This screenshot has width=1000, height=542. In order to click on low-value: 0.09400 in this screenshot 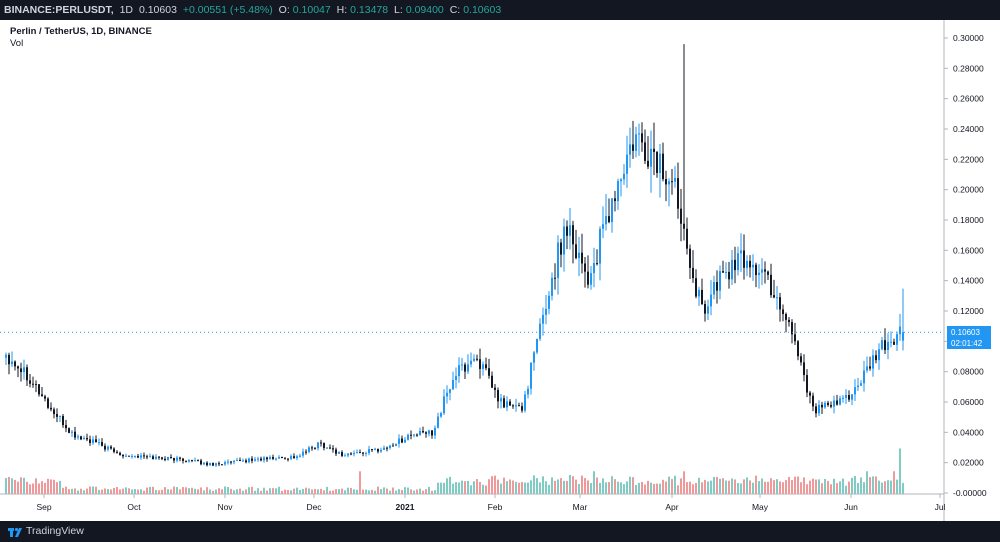, I will do `click(424, 10)`.